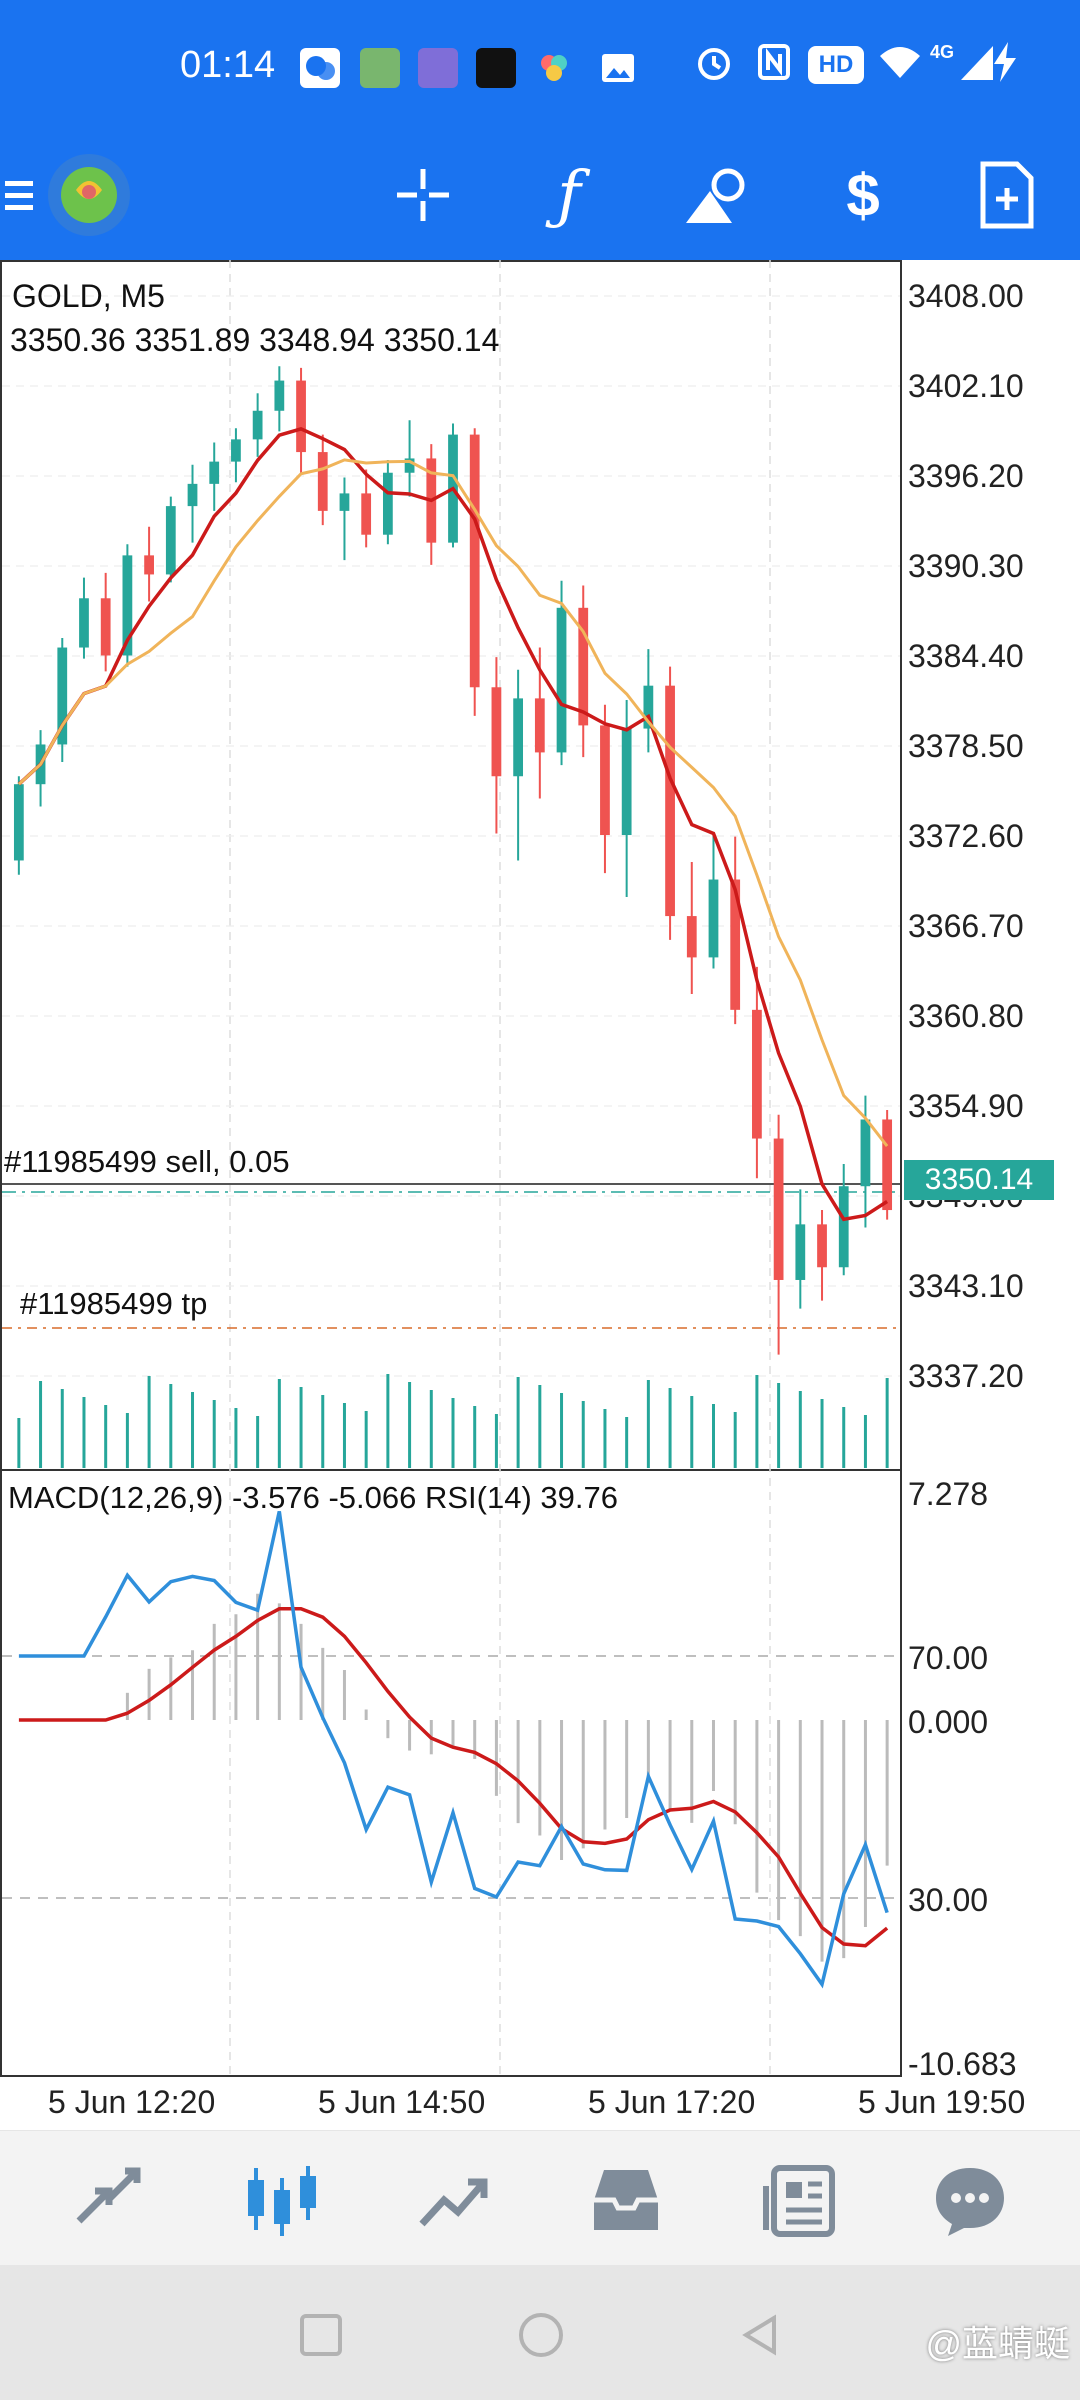 This screenshot has width=1080, height=2400. What do you see at coordinates (942, 2102) in the screenshot?
I see `time-tick: 5 Jun 19:50` at bounding box center [942, 2102].